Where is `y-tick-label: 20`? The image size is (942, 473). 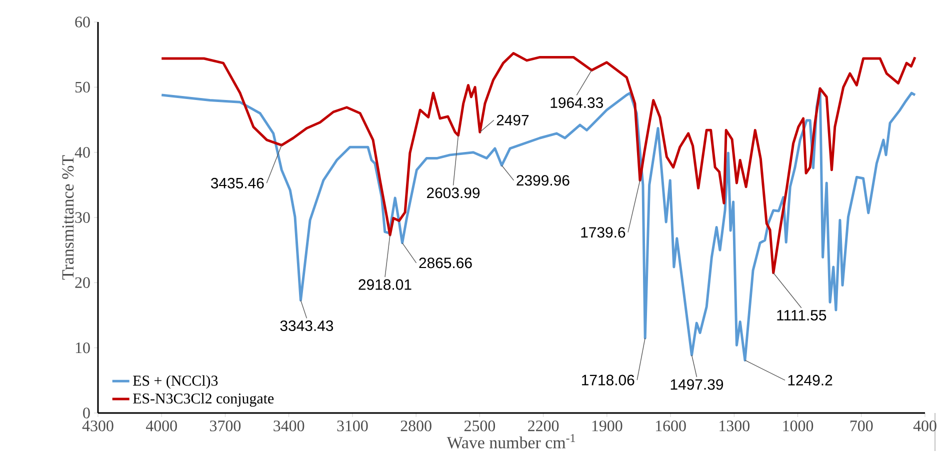 y-tick-label: 20 is located at coordinates (82, 282).